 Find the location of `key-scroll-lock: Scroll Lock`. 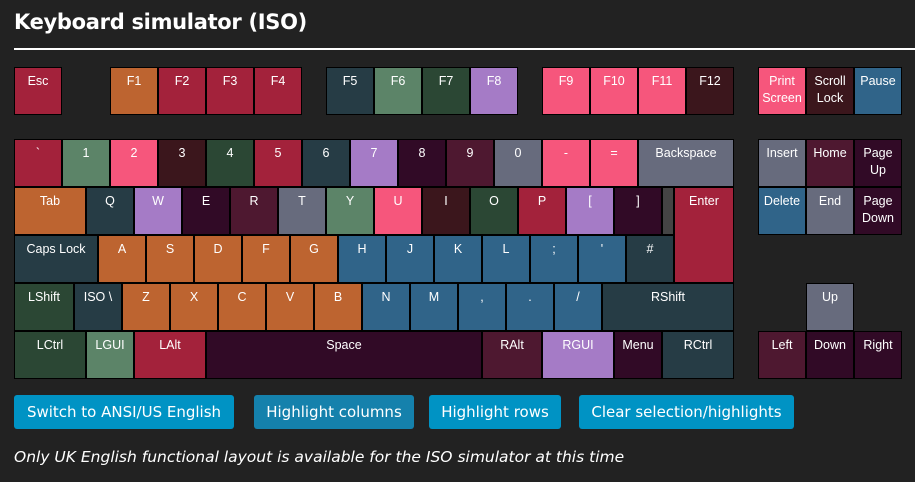

key-scroll-lock: Scroll Lock is located at coordinates (830, 91).